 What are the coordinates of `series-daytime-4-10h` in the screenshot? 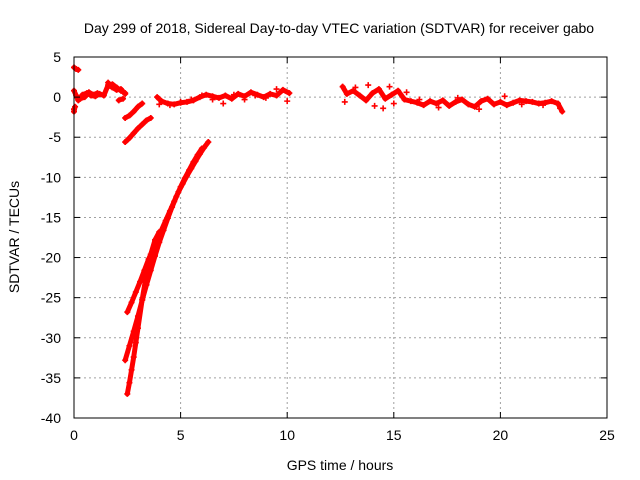 It's located at (223, 97).